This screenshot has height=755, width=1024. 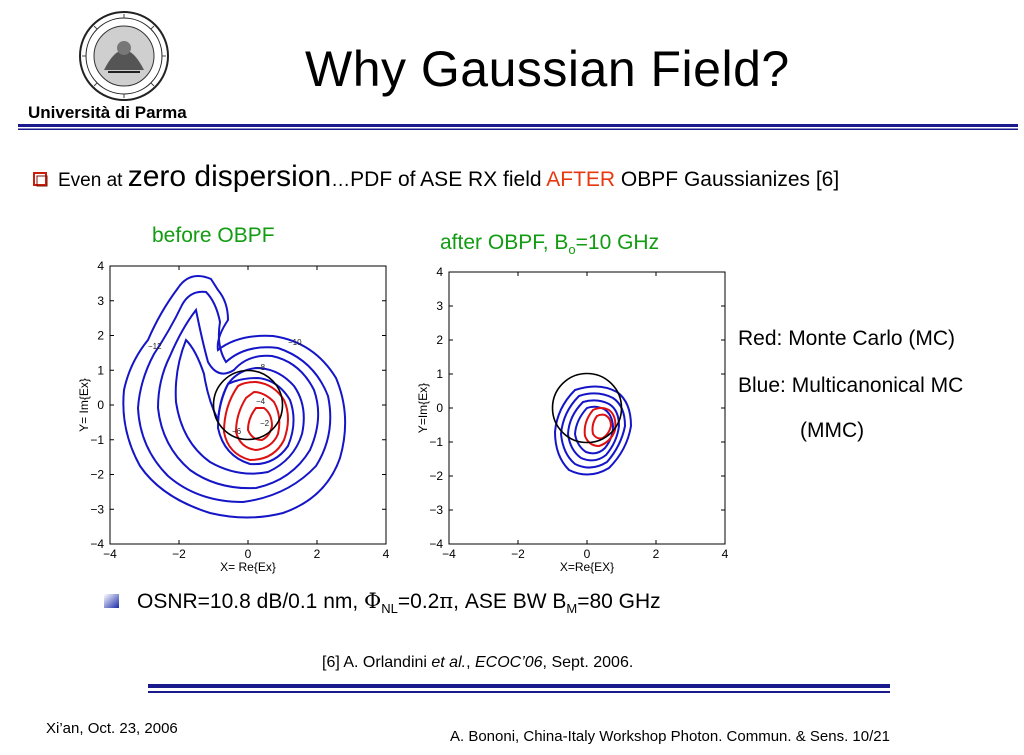 What do you see at coordinates (519, 688) in the screenshot?
I see `footer-rule` at bounding box center [519, 688].